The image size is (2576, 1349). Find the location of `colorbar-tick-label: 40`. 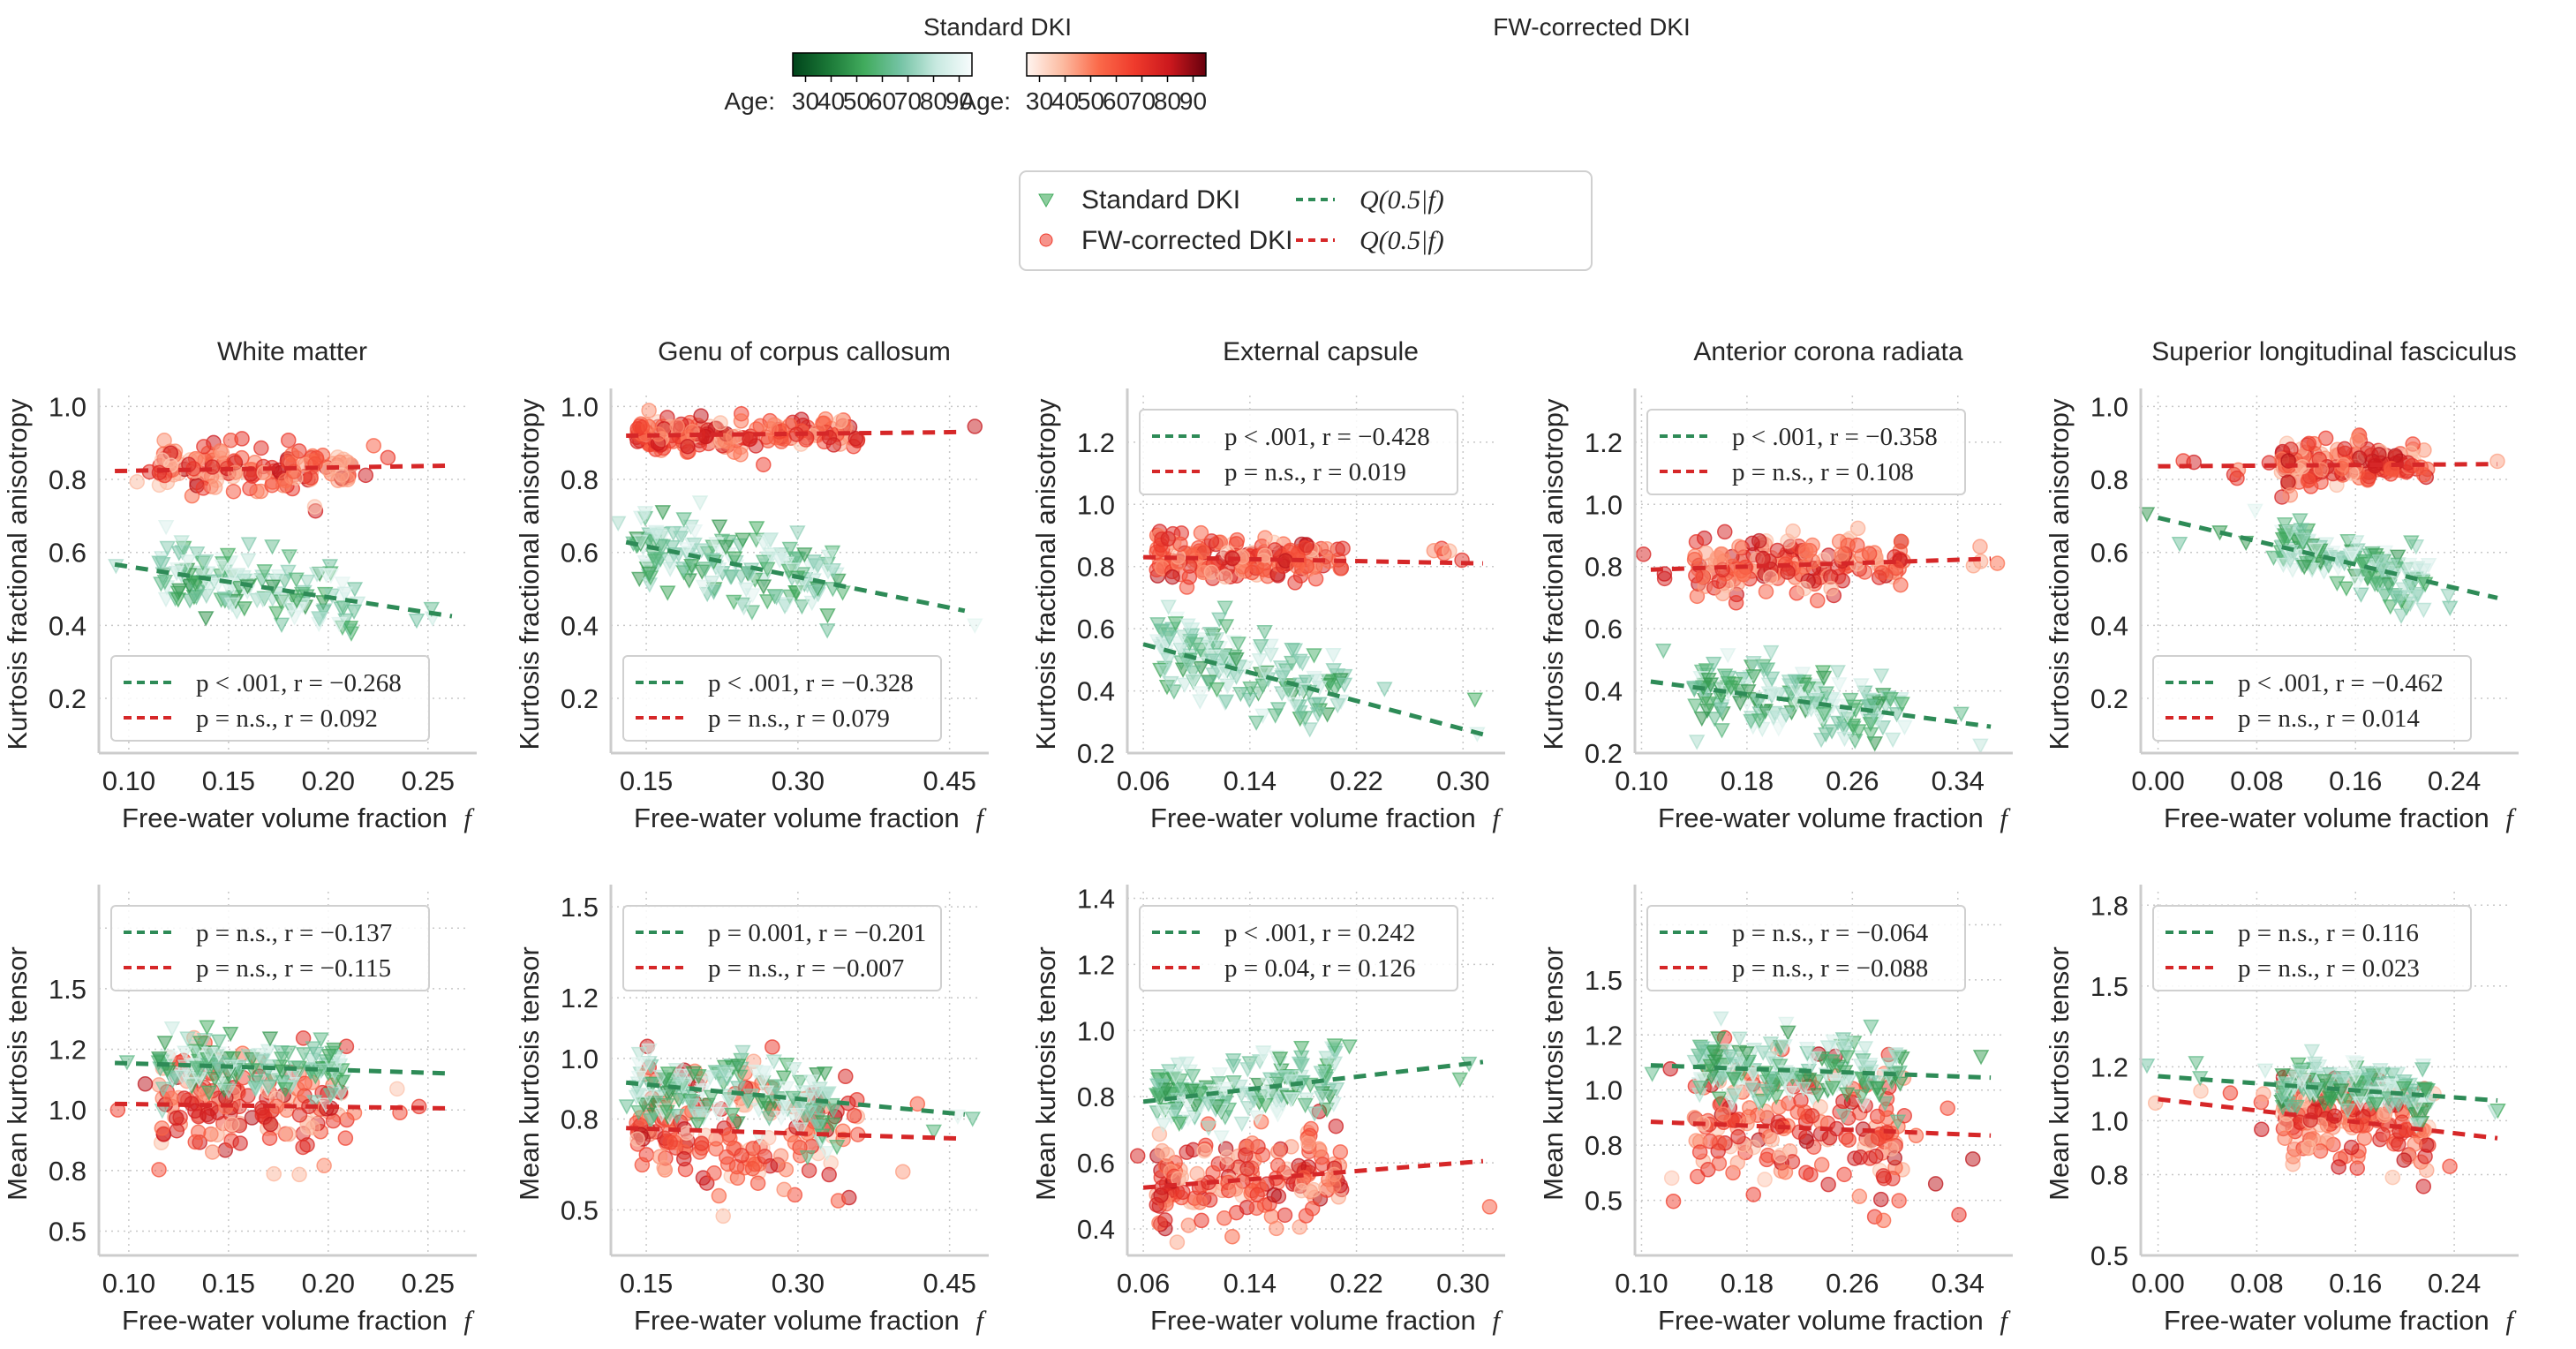

colorbar-tick-label: 40 is located at coordinates (831, 101).